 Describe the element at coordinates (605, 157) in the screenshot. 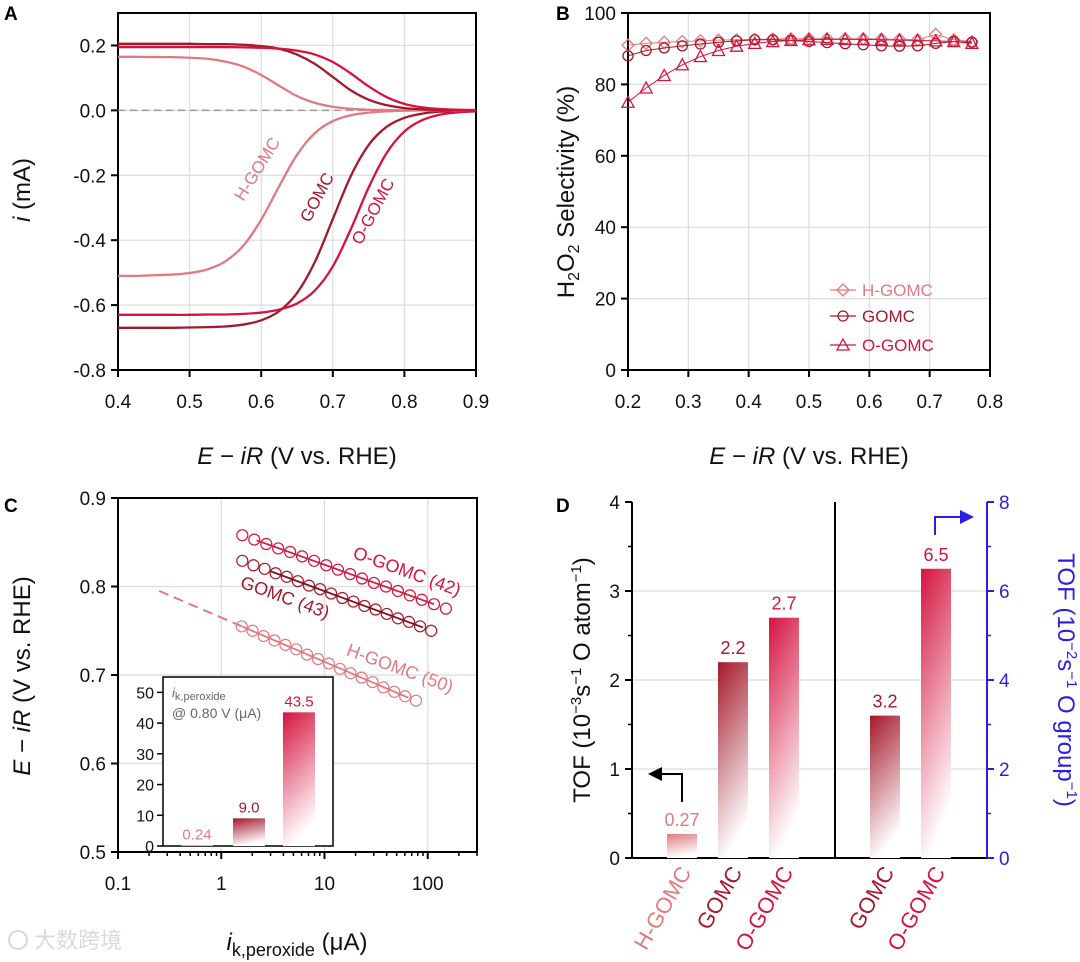

I see `y-tick-label: 60` at that location.